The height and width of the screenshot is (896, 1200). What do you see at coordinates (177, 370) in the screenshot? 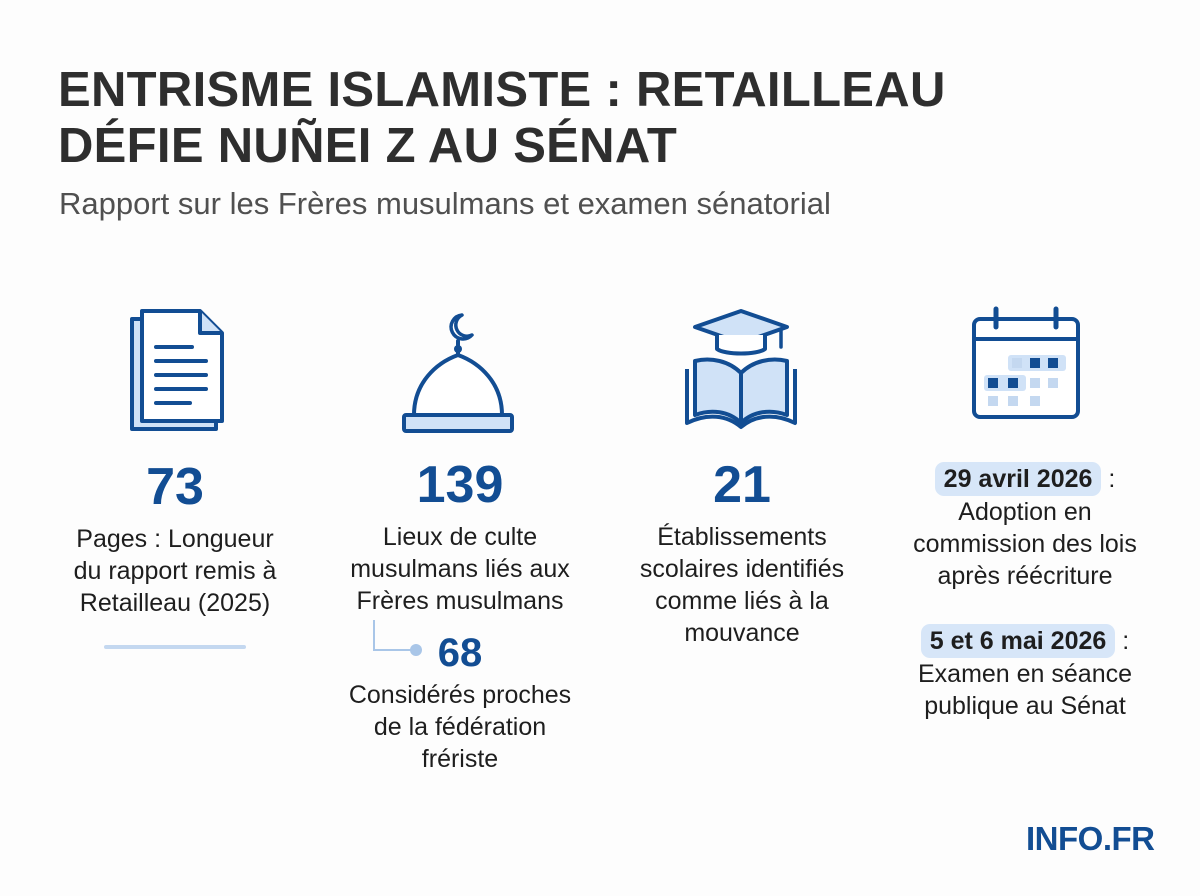
I see `document-icon` at bounding box center [177, 370].